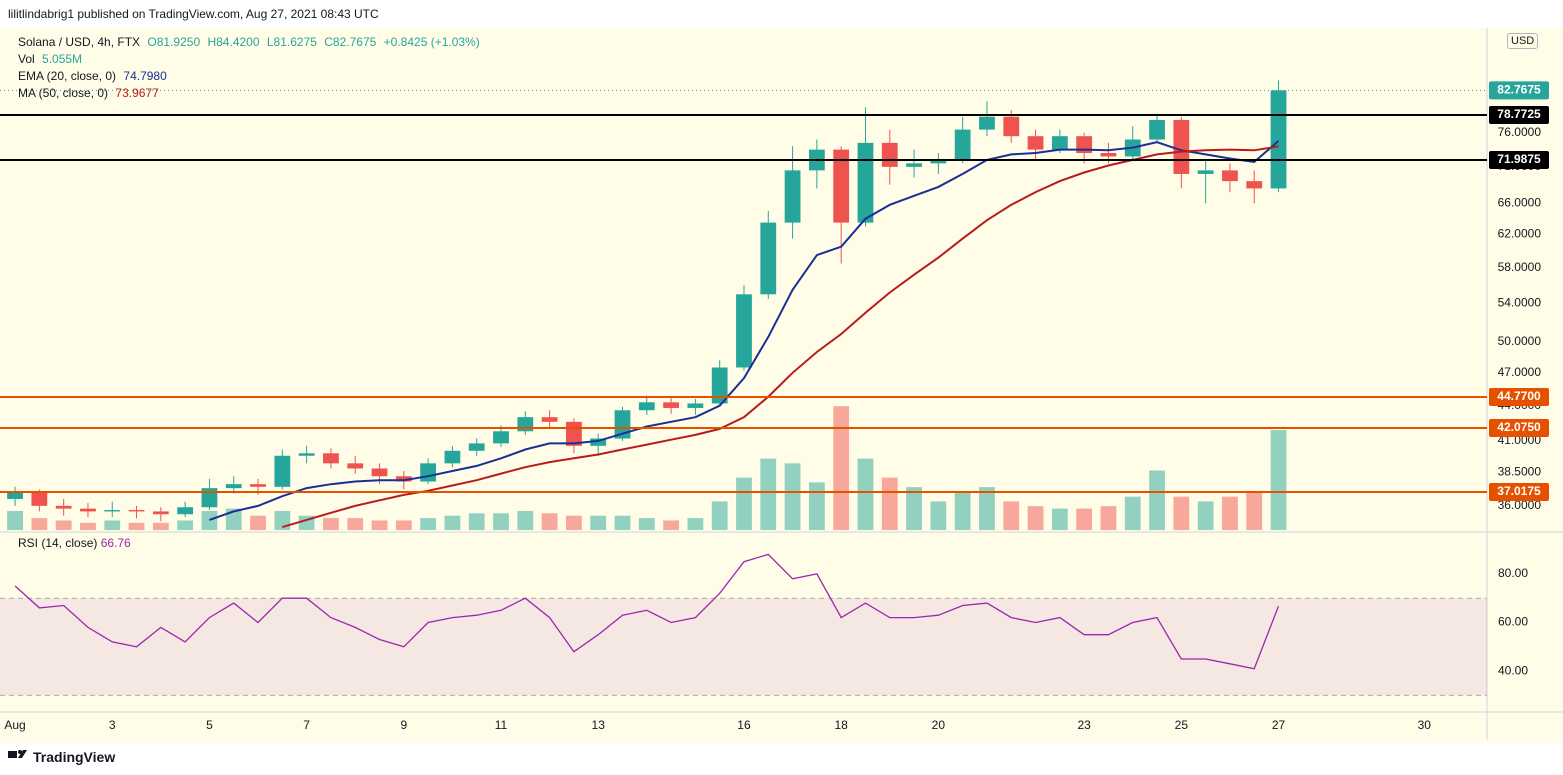 Image resolution: width=1563 pixels, height=775 pixels. Describe the element at coordinates (63, 93) in the screenshot. I see `ma-label: MA (50, close, 0)` at that location.